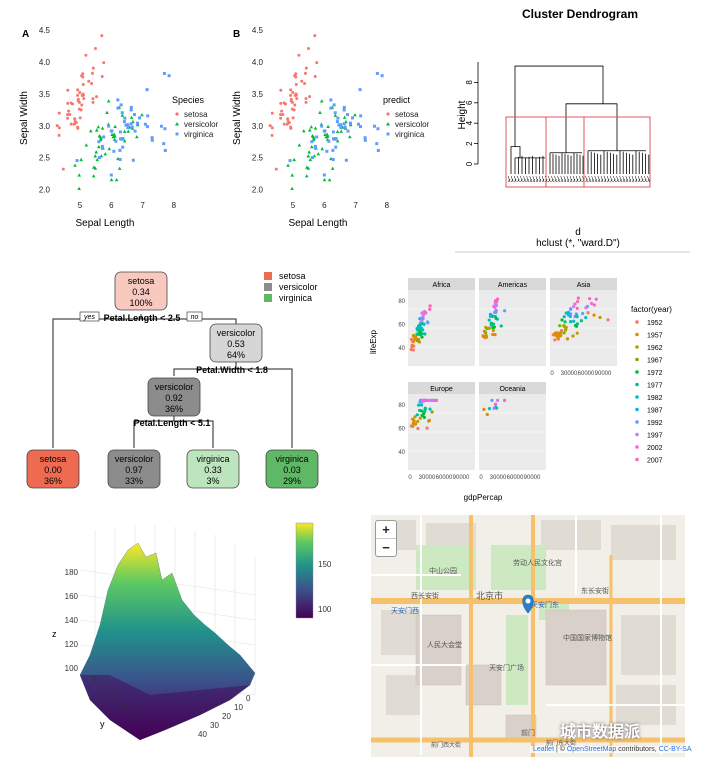 Image resolution: width=701 pixels, height=761 pixels. I want to click on legend-marker, so click(177, 114).